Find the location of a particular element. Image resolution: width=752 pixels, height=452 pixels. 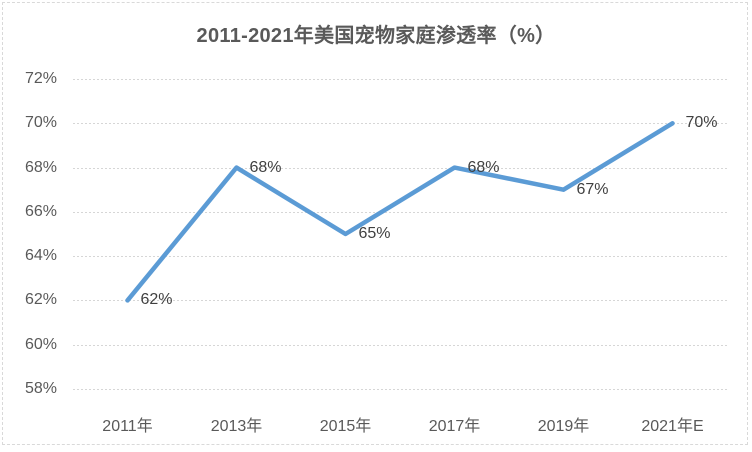

x-axis-tick-label: 2021年E is located at coordinates (672, 426).